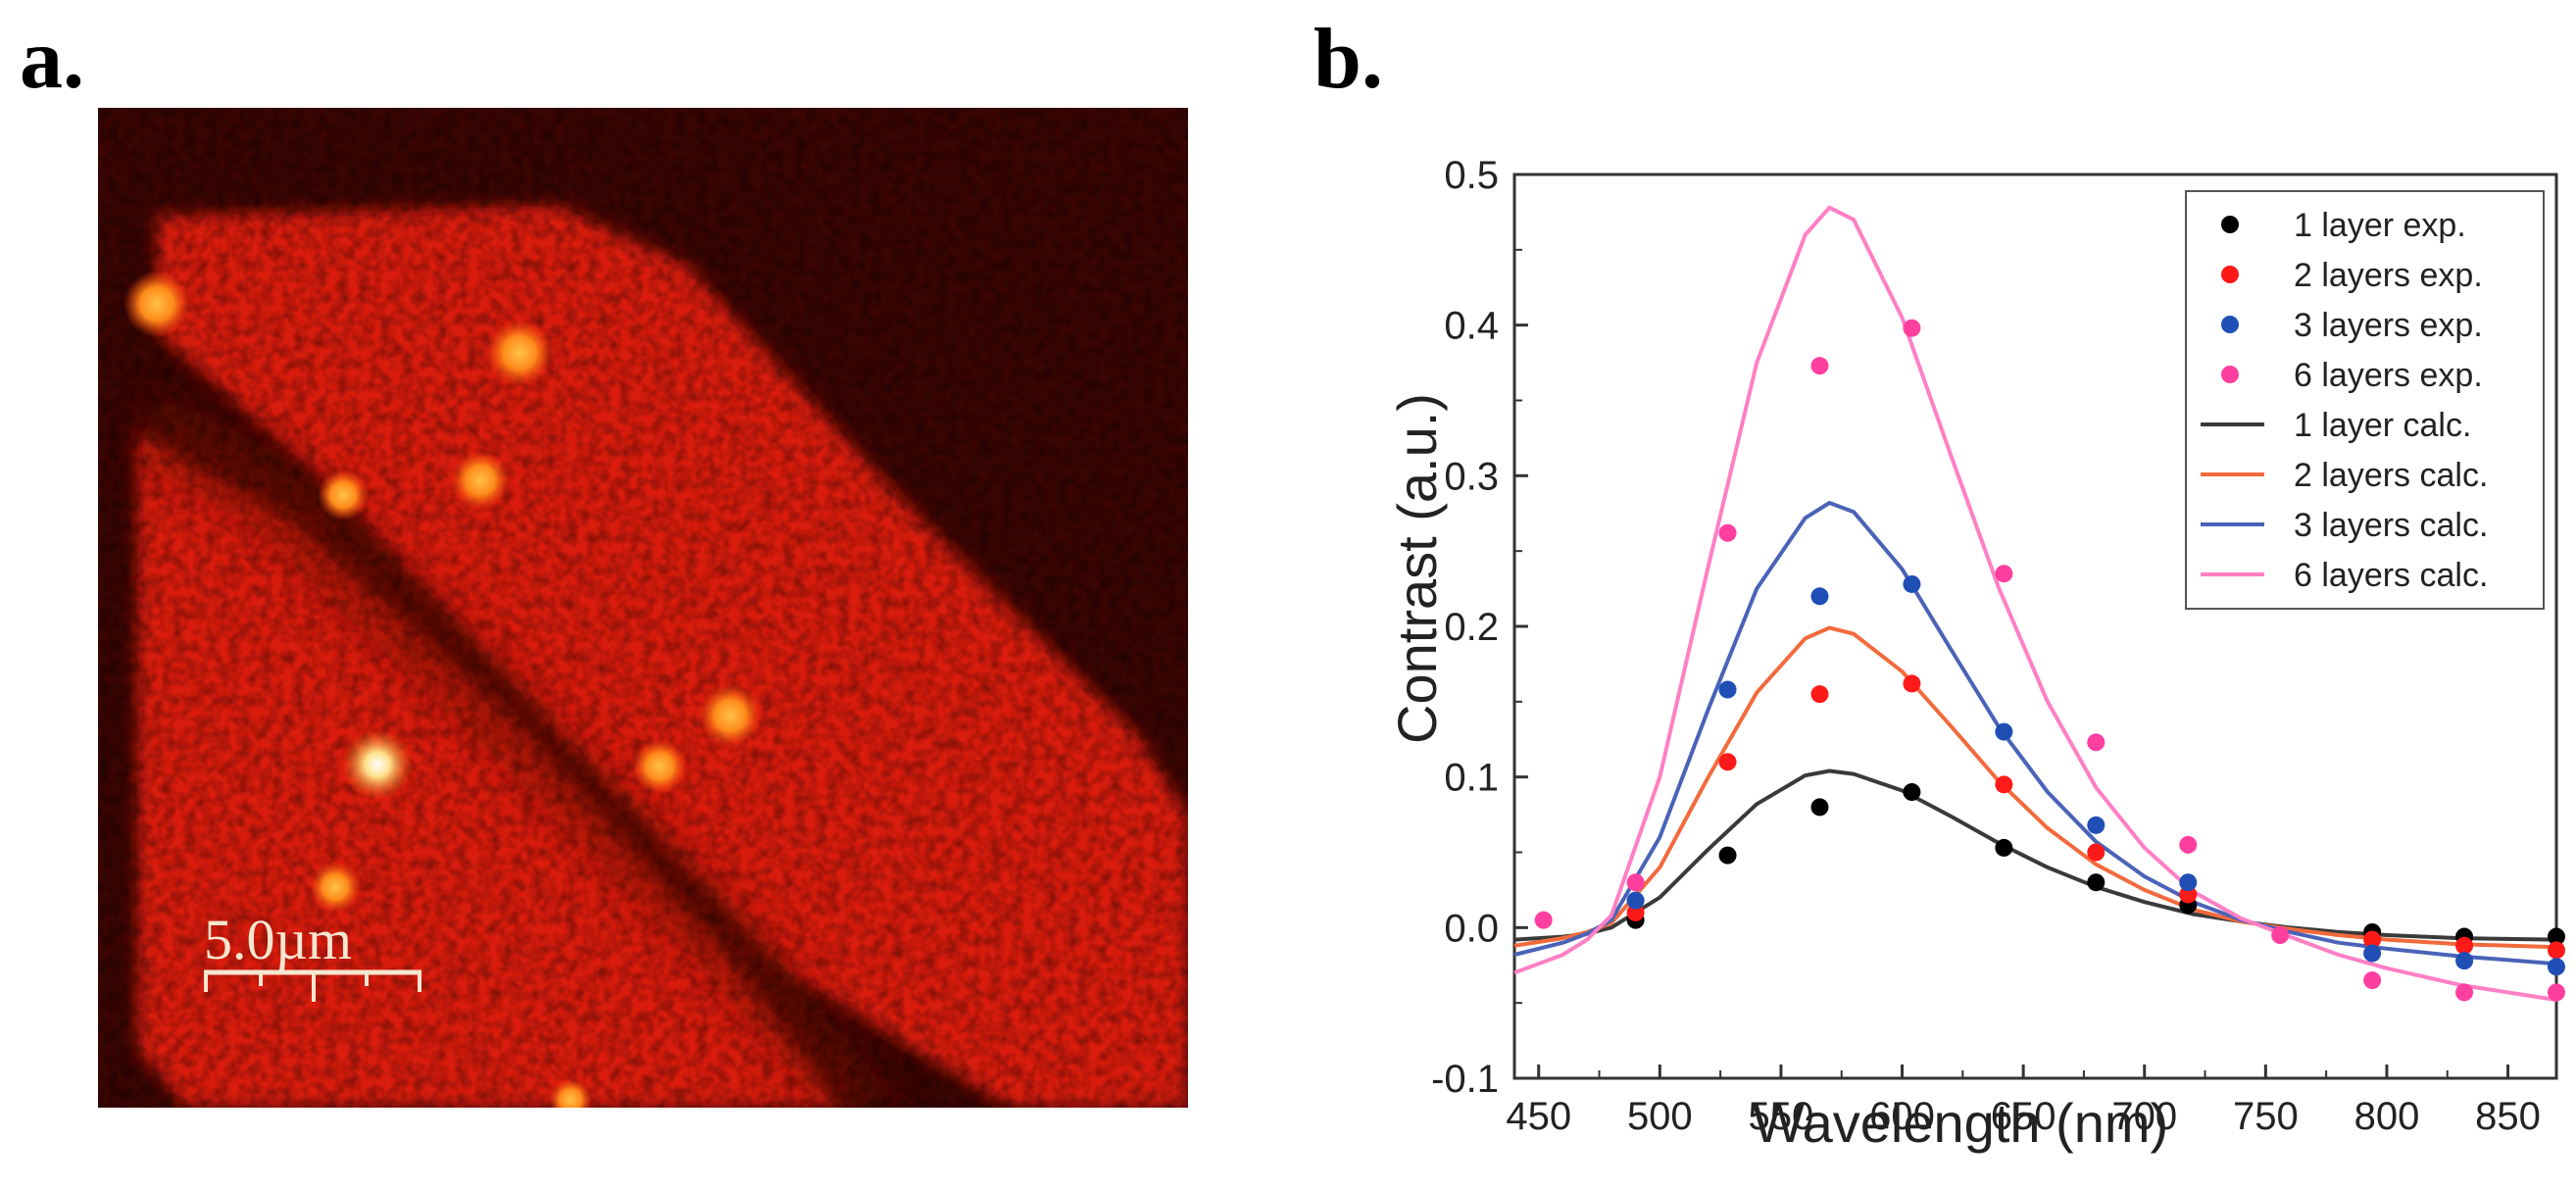  I want to click on x-tick-label: 850, so click(2508, 1117).